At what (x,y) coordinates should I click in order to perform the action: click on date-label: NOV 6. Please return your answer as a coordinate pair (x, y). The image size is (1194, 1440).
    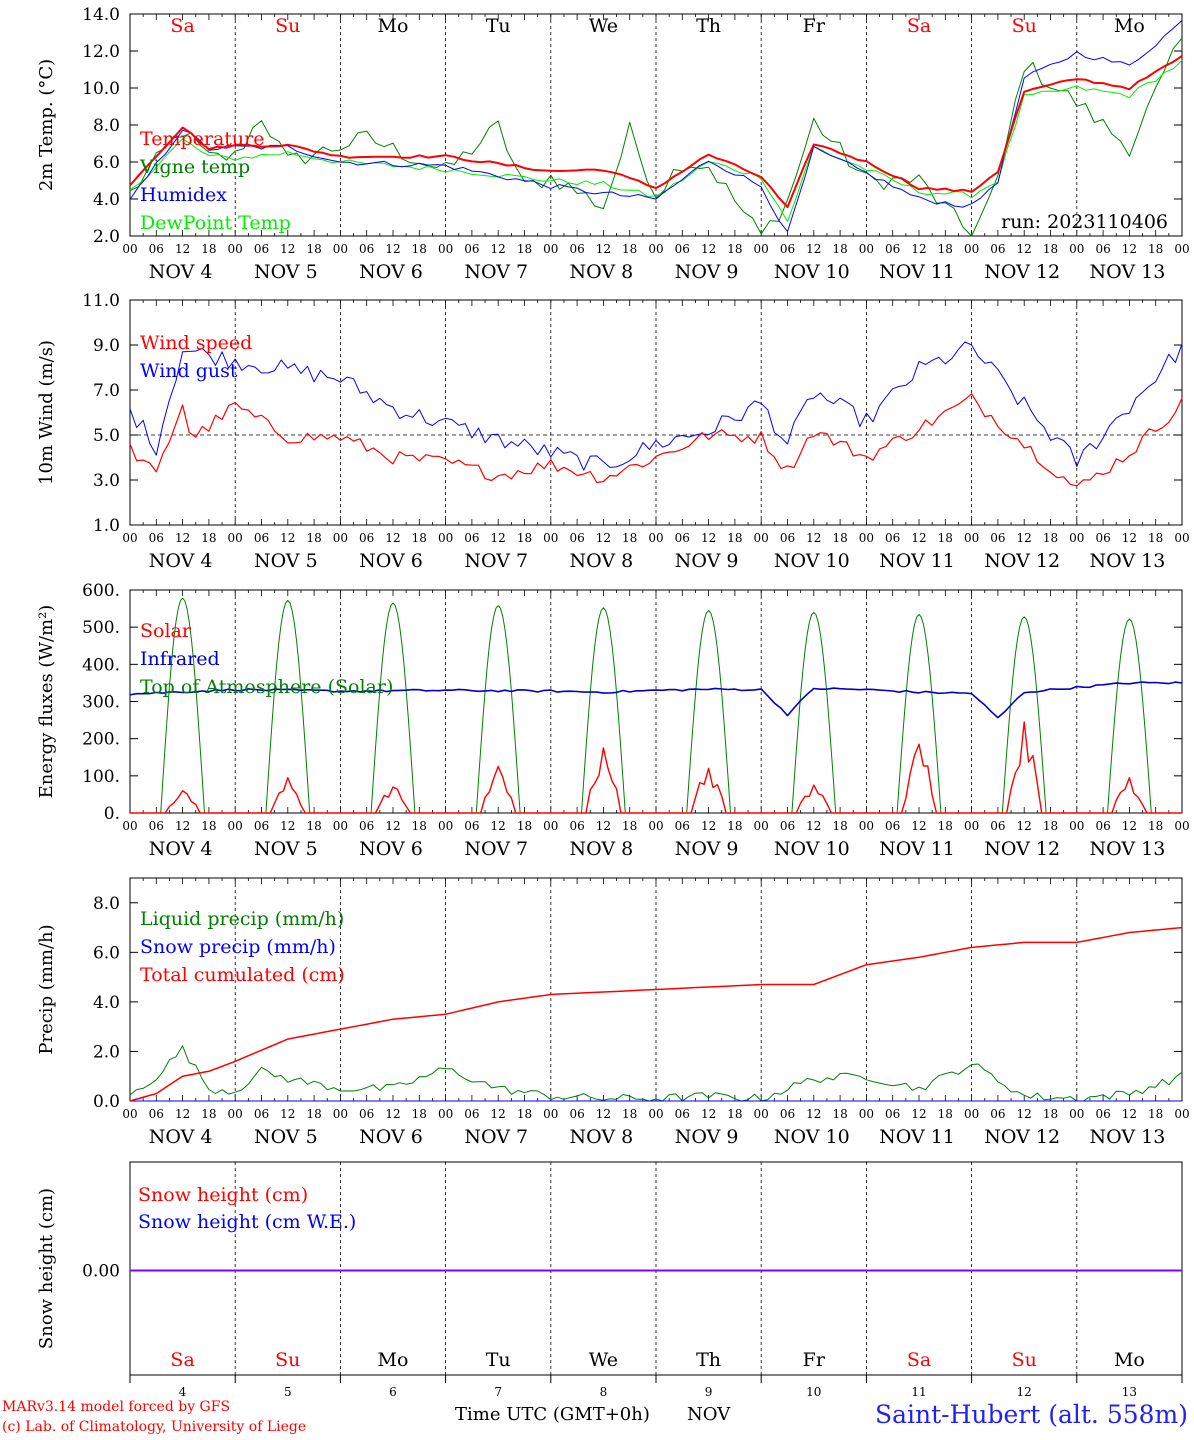
    Looking at the image, I should click on (391, 561).